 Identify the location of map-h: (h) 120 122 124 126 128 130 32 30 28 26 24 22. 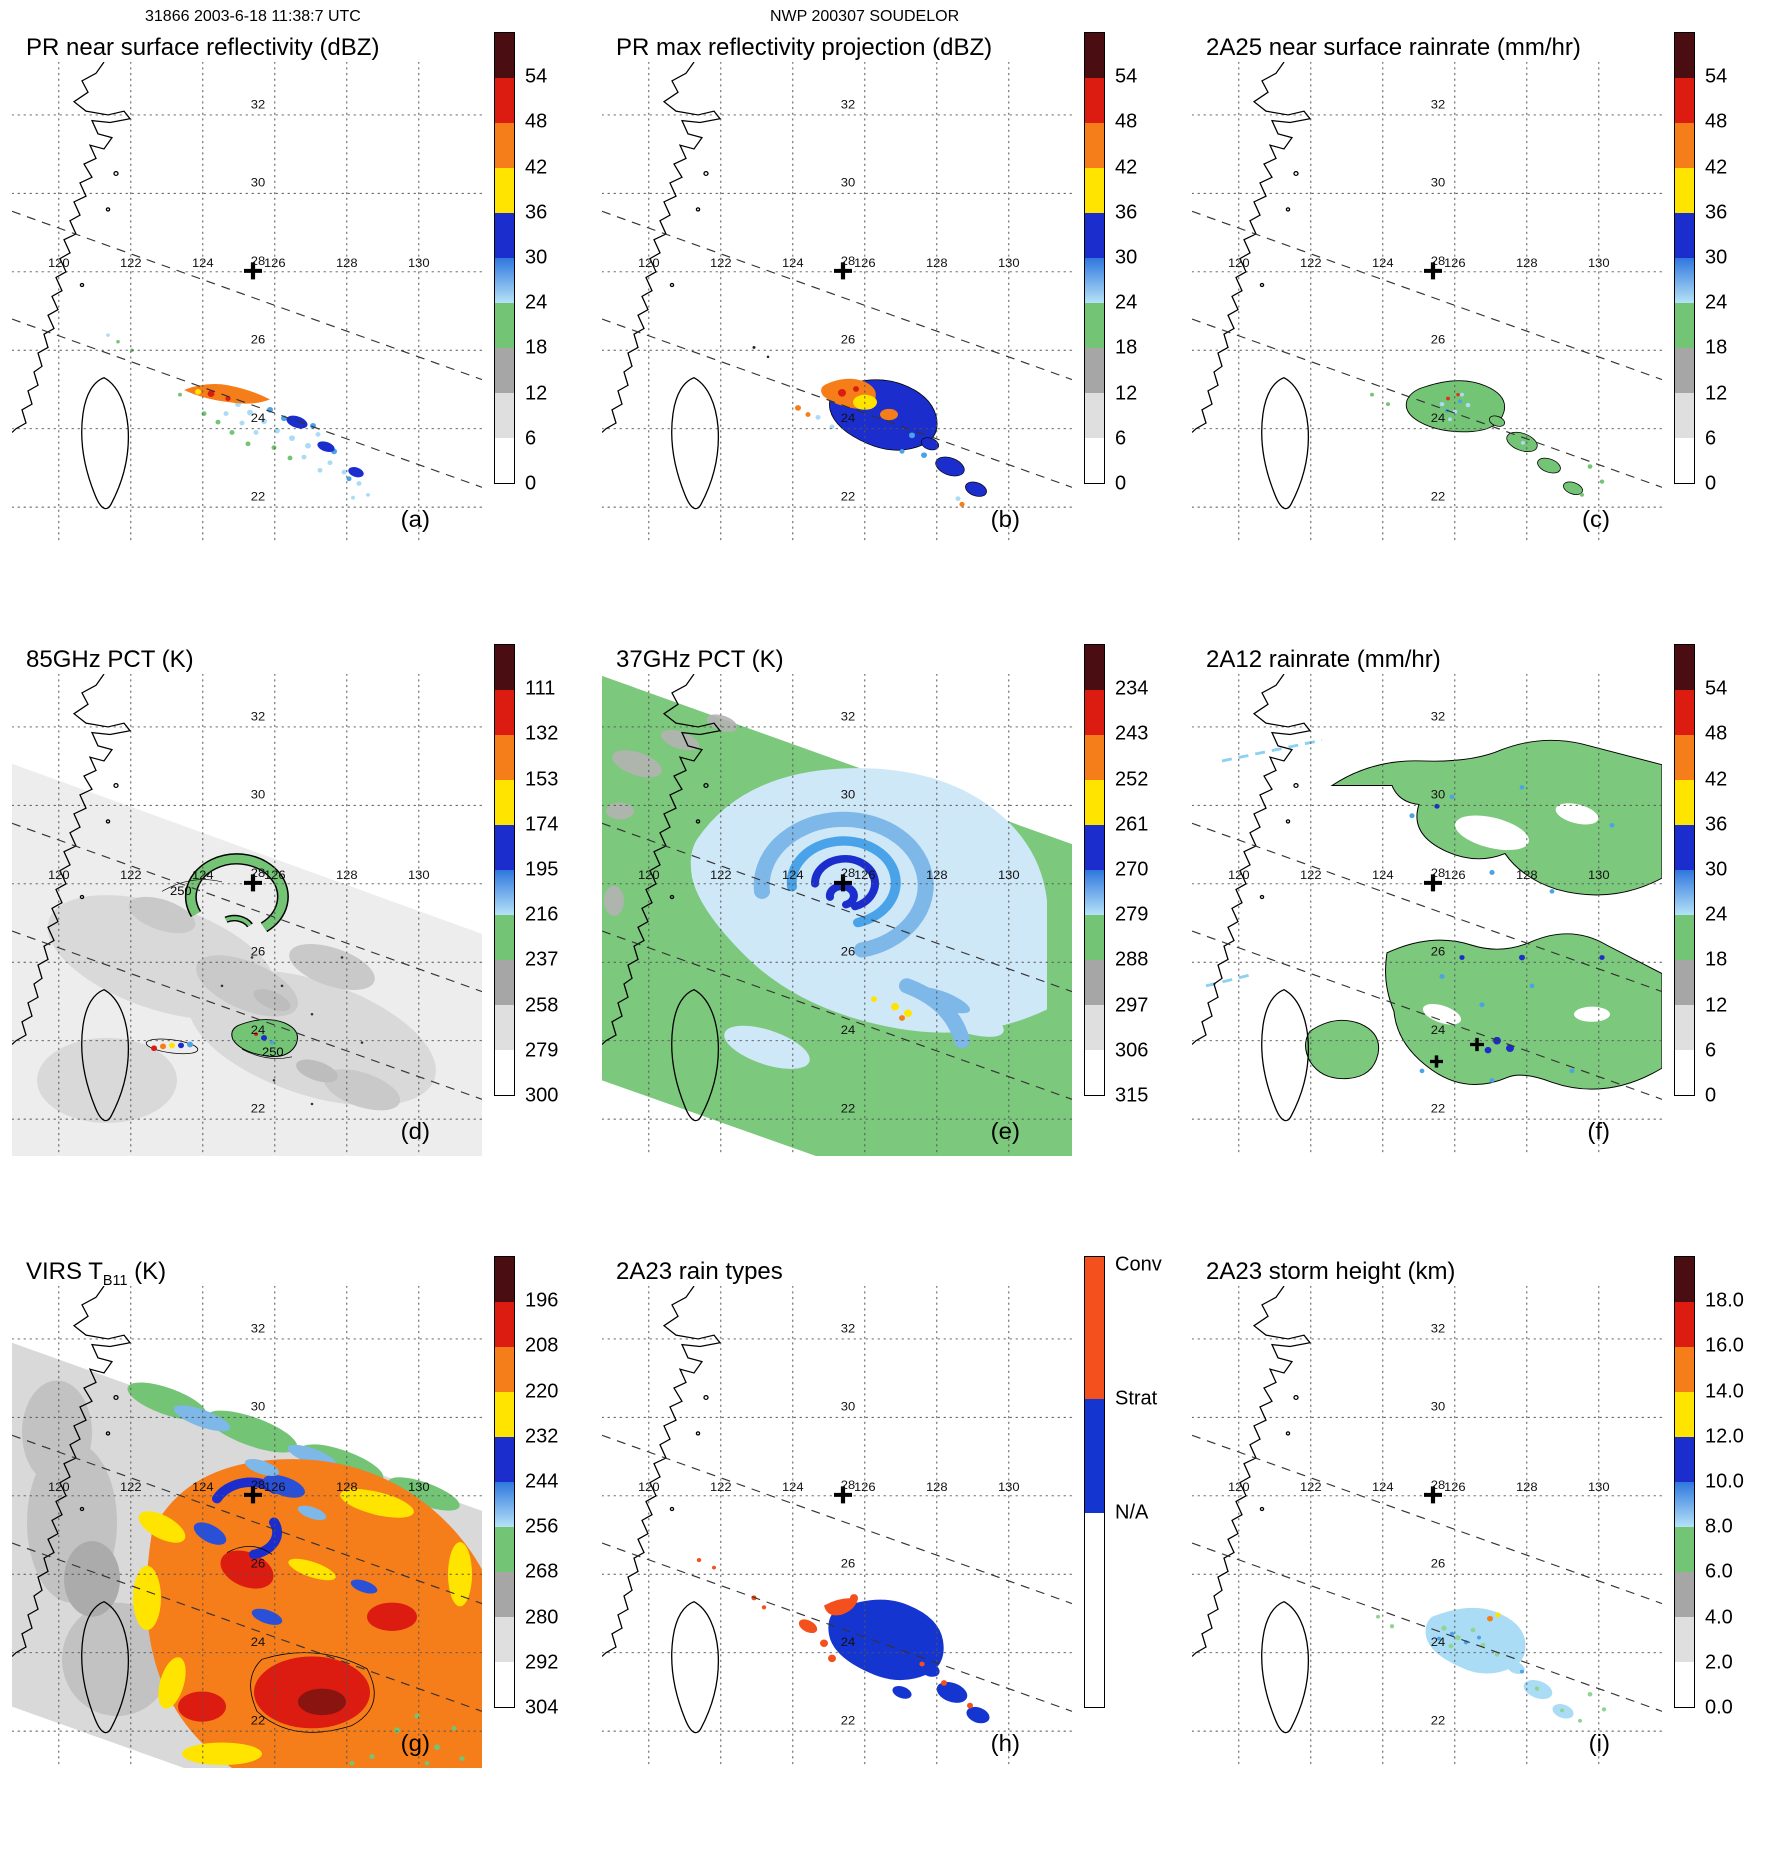
(837, 1527).